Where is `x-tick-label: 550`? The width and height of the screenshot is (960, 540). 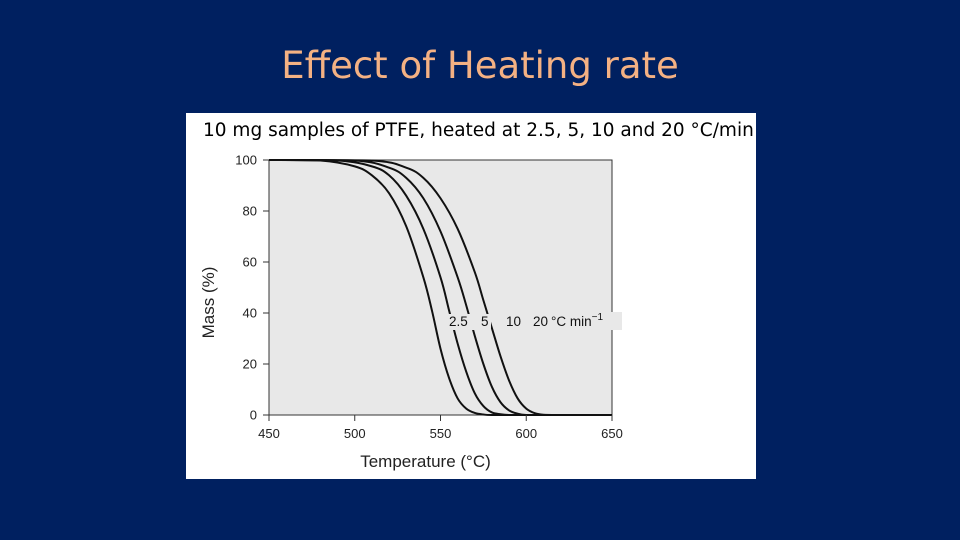
x-tick-label: 550 is located at coordinates (441, 433).